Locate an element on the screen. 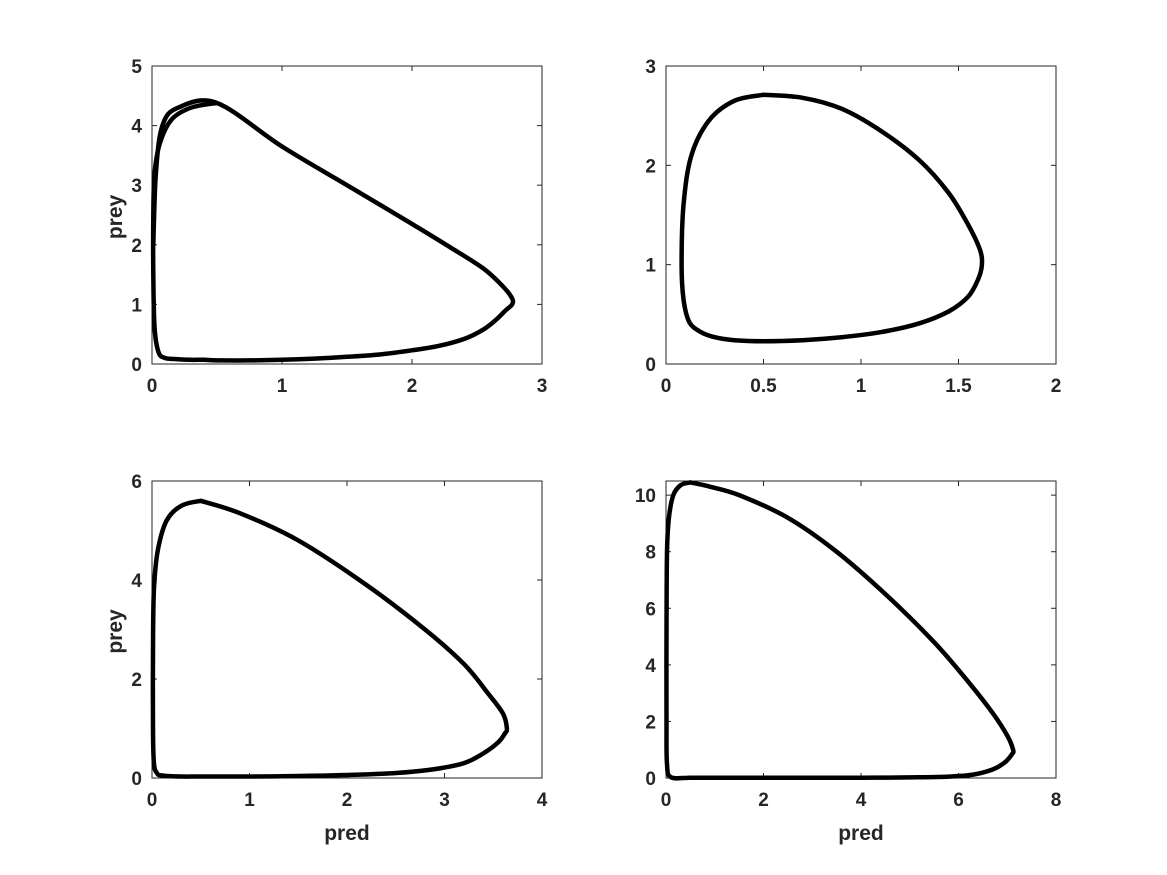  y-tick-label: 5 is located at coordinates (136, 67).